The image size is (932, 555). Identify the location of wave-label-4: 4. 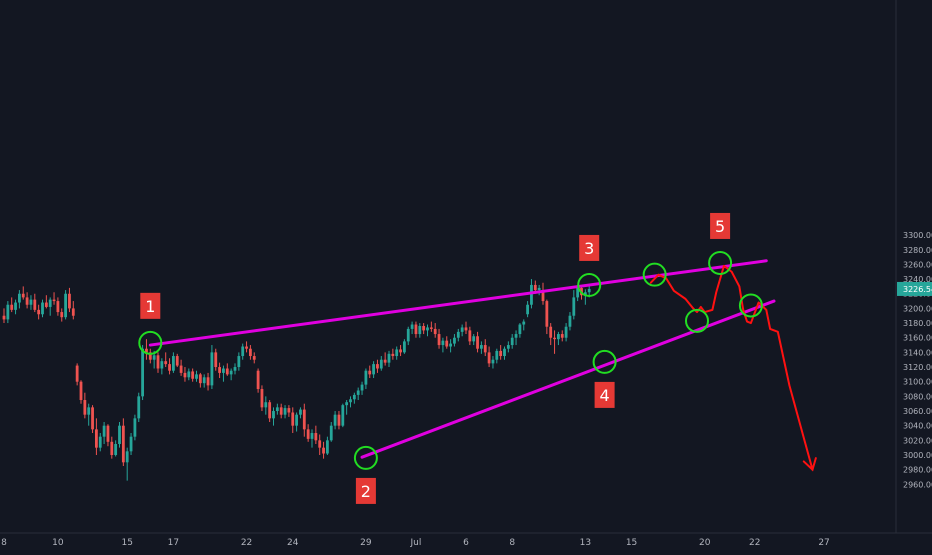
(605, 395).